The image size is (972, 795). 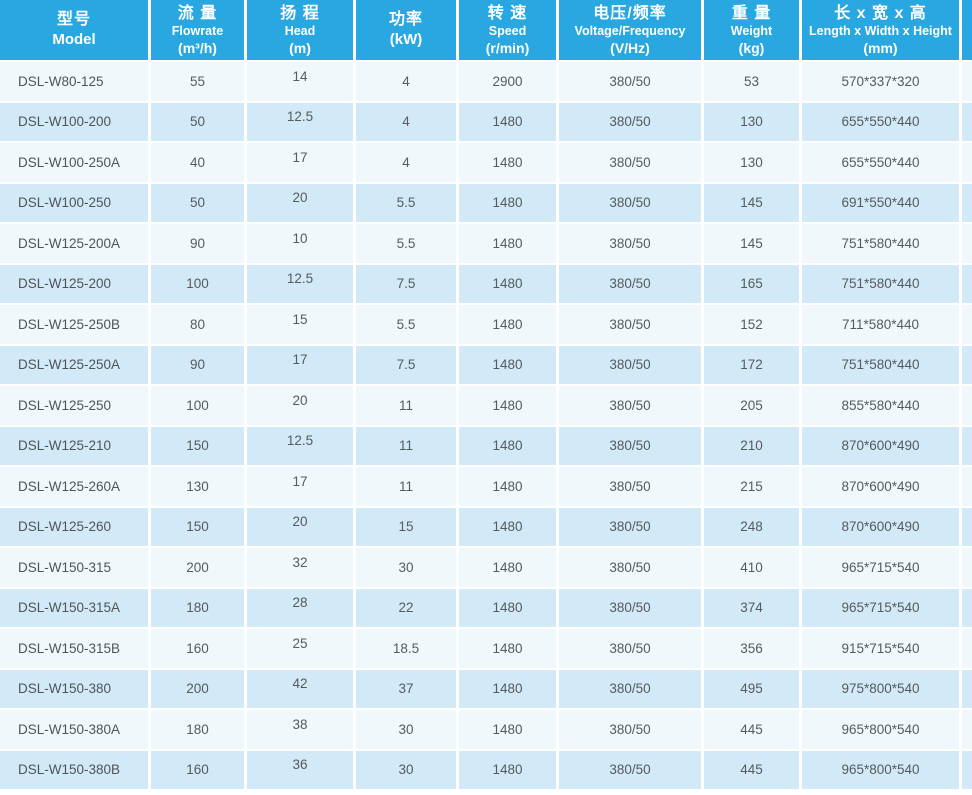 I want to click on header-label-en: Weight, so click(x=751, y=30).